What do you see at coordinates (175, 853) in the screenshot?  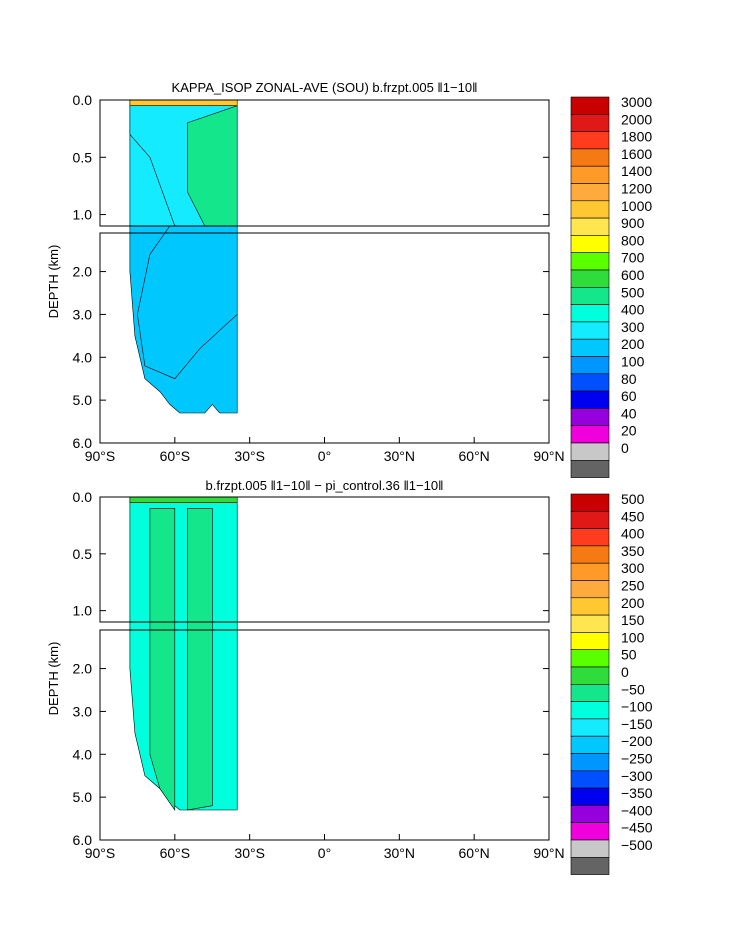 I see `x-tick-label: 60°S` at bounding box center [175, 853].